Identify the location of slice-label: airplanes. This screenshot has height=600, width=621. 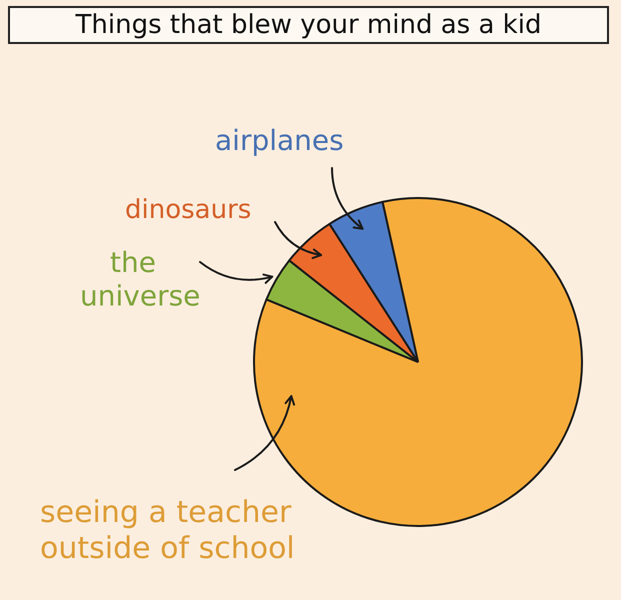
(279, 140).